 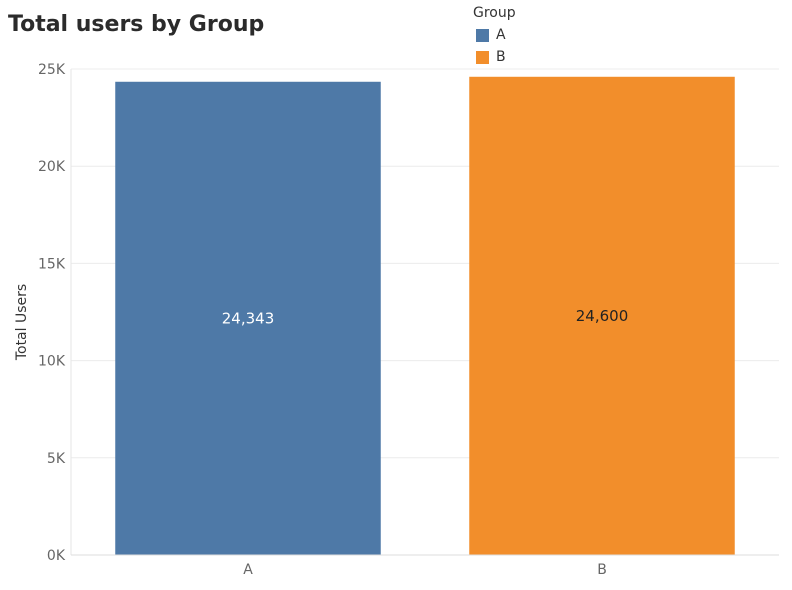 I want to click on bar-value-label: 24,600, so click(x=602, y=316).